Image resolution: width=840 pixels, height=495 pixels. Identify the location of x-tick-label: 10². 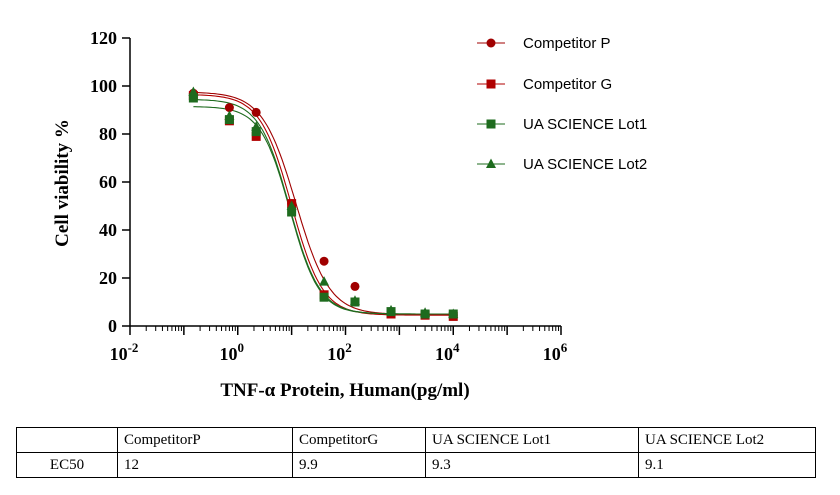
(339, 352).